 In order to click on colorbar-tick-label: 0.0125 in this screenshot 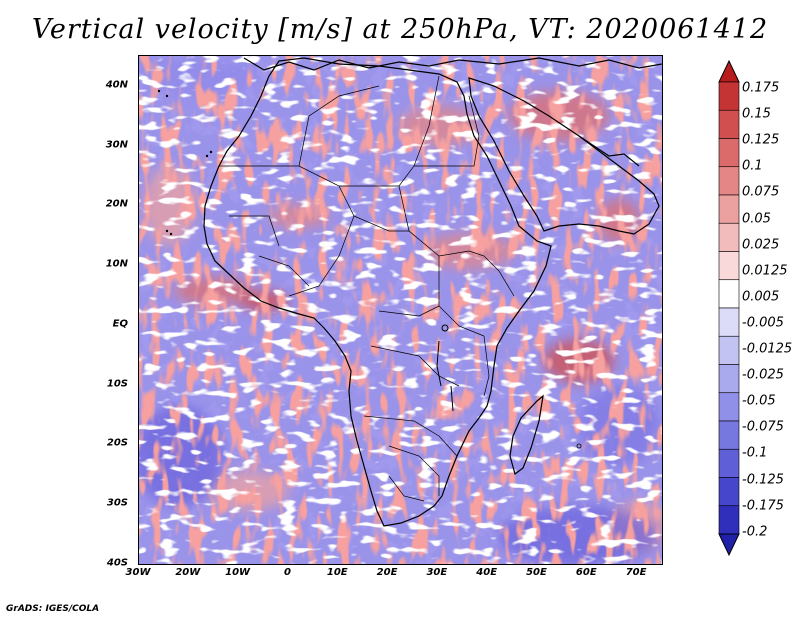, I will do `click(765, 271)`.